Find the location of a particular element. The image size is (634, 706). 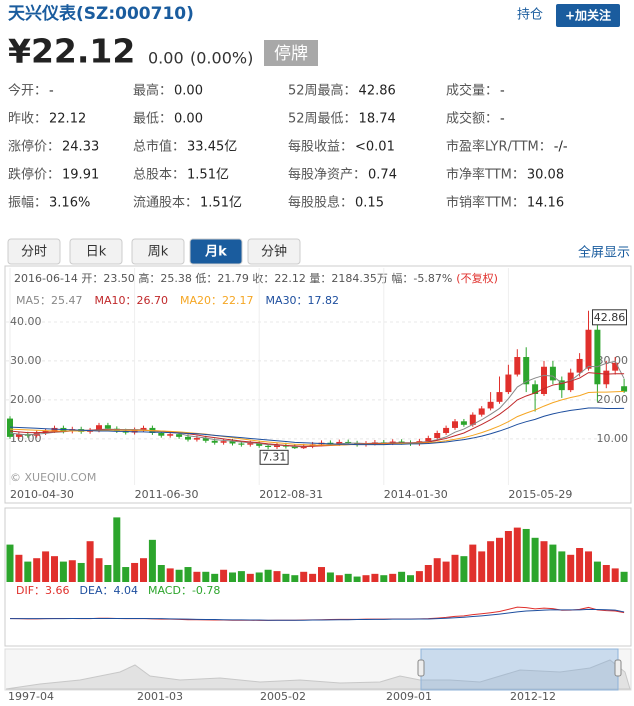

y2-tick-label: 20.00 is located at coordinates (613, 399).